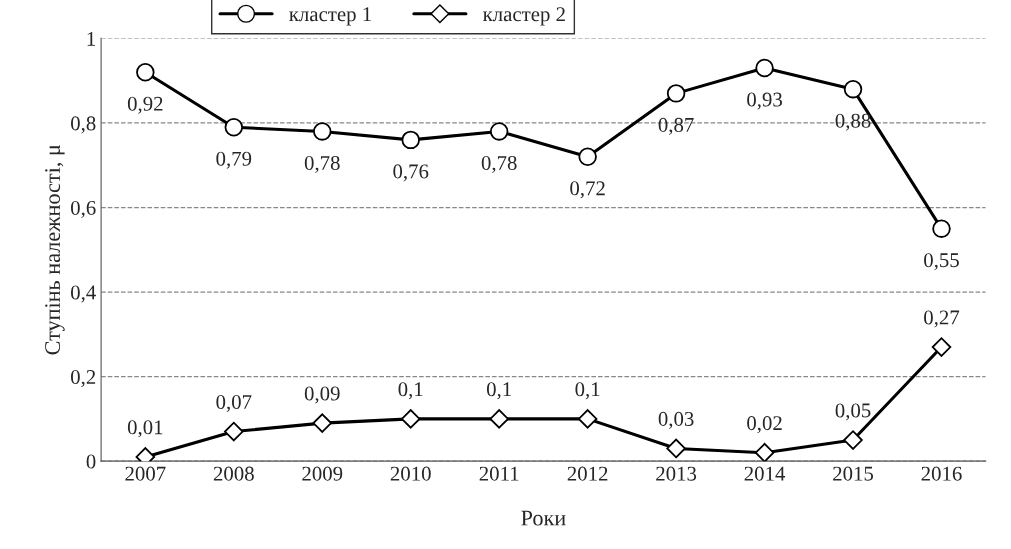  What do you see at coordinates (587, 190) in the screenshot?
I see `data-label: 0,72` at bounding box center [587, 190].